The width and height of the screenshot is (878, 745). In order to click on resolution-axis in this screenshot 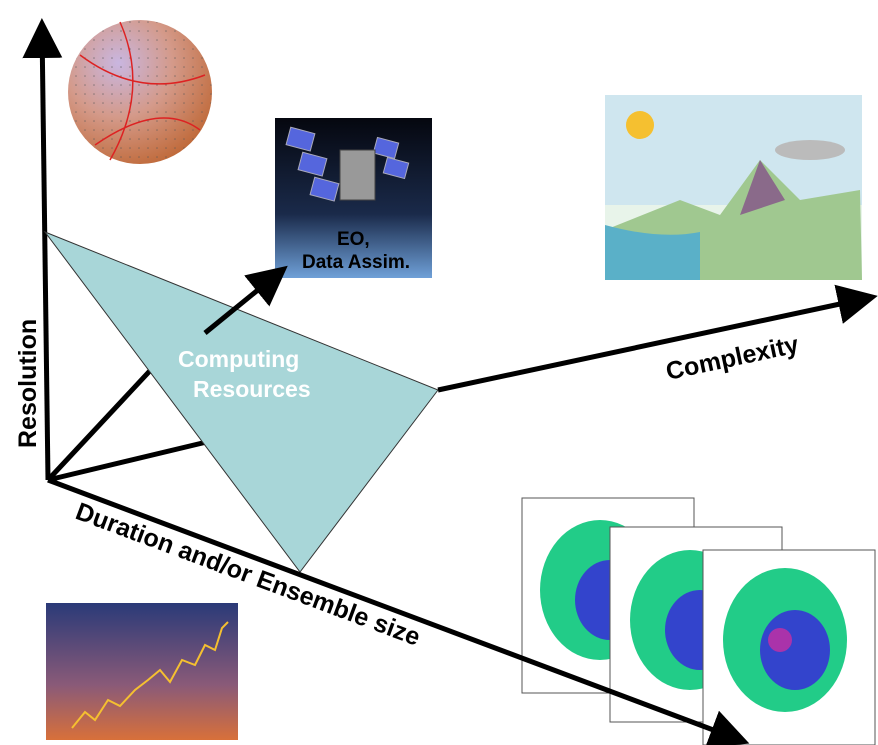, I will do `click(42, 249)`.